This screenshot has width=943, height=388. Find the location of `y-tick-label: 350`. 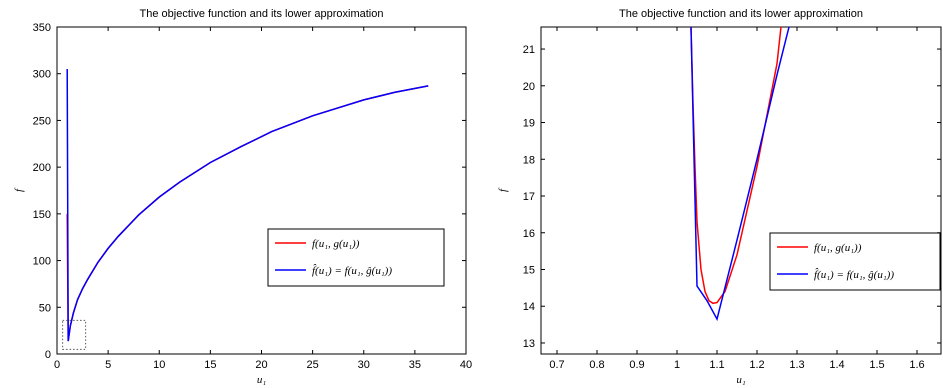

y-tick-label: 350 is located at coordinates (42, 28).